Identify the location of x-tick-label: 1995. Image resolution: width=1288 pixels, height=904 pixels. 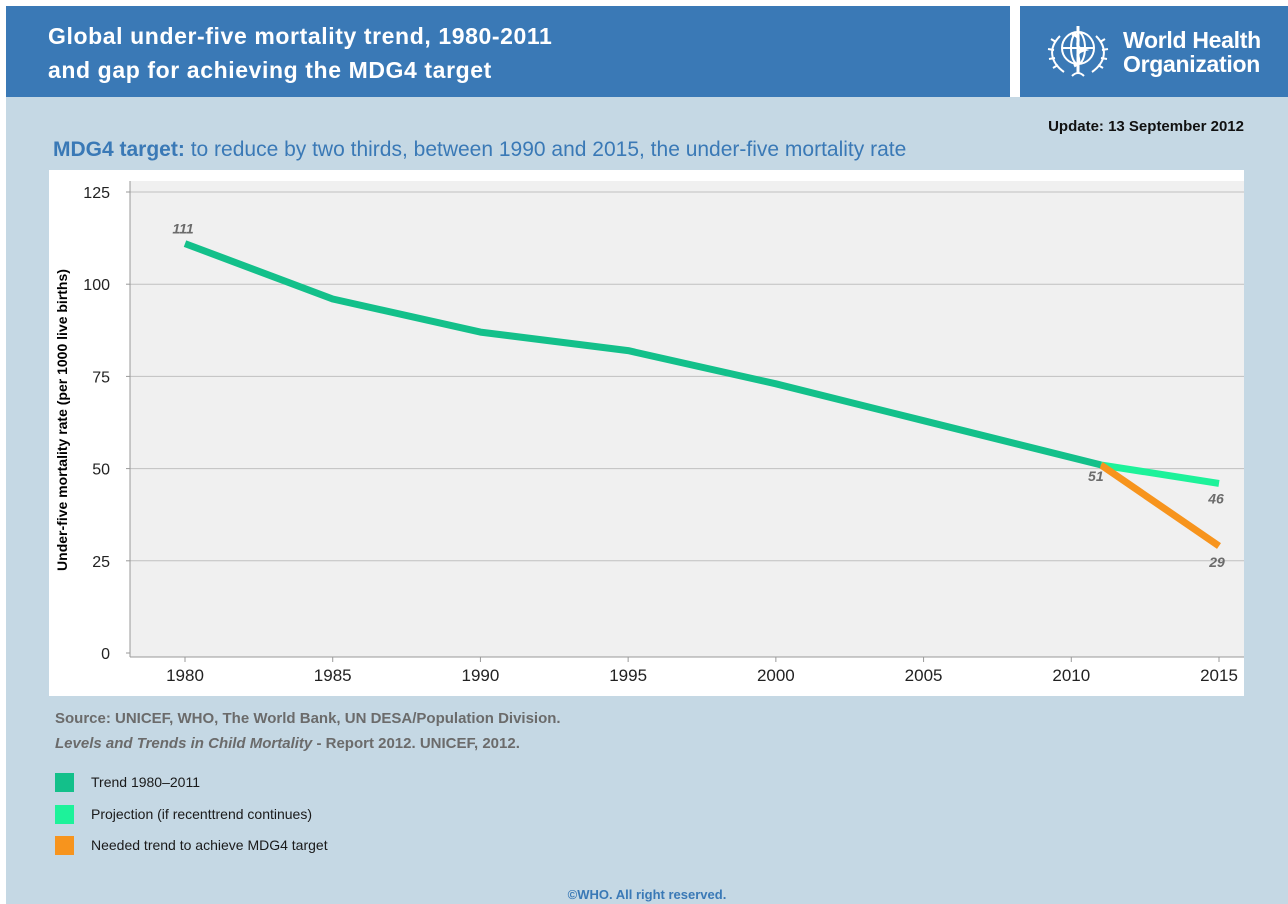
(628, 675).